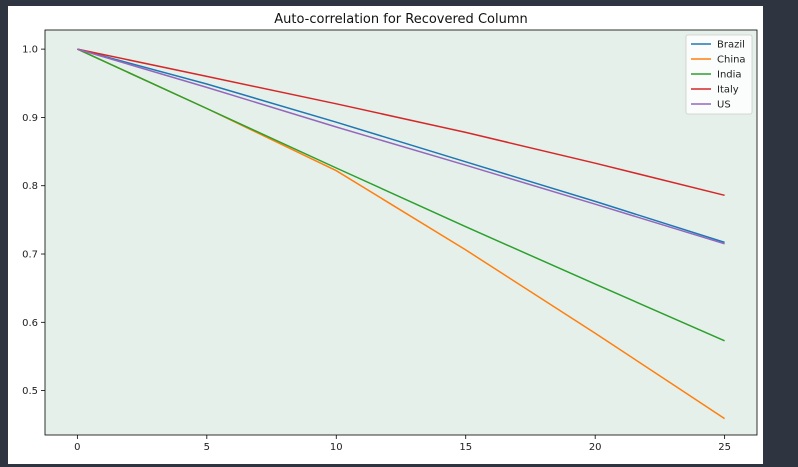 This screenshot has width=798, height=467. I want to click on chart-title: Auto-correlation for Recovered Column, so click(400, 19).